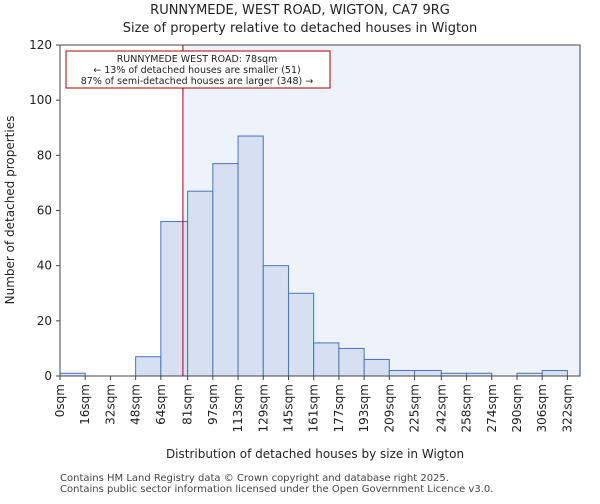 The height and width of the screenshot is (504, 600). Describe the element at coordinates (161, 404) in the screenshot. I see `x-tick-label: 64sqm` at that location.